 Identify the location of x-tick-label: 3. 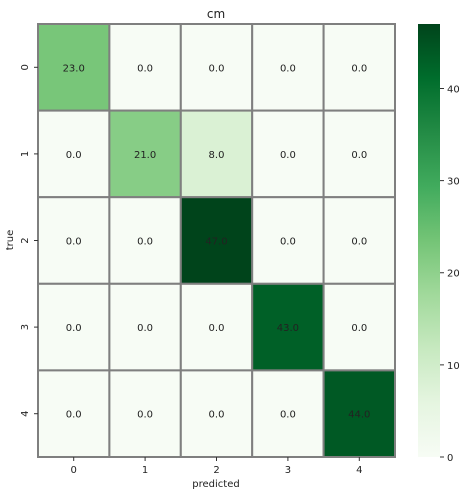
(288, 470).